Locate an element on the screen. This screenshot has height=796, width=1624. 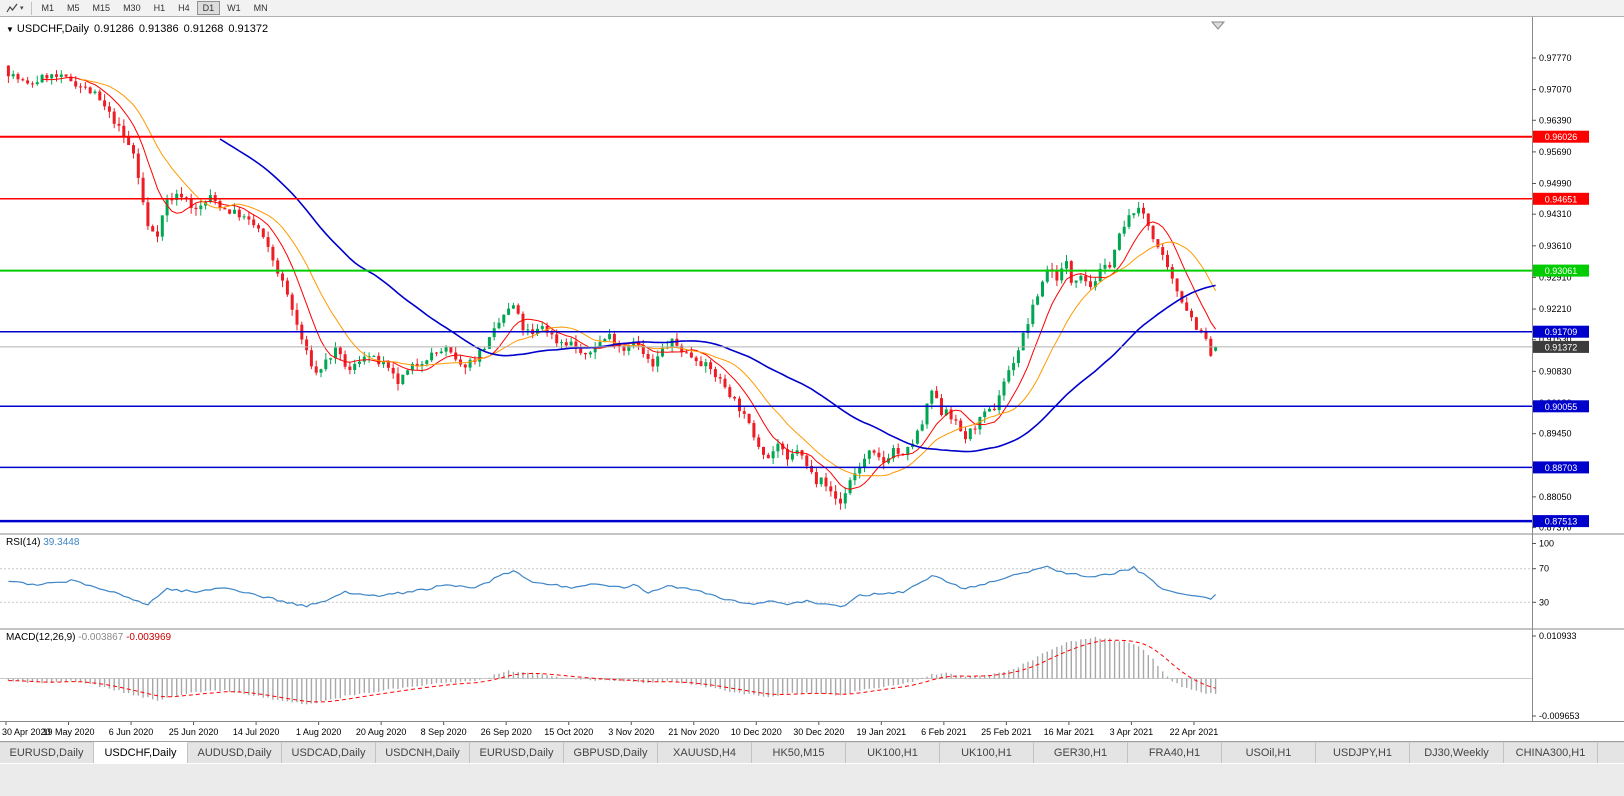
svg-text: 0.87370 is located at coordinates (1555, 528).